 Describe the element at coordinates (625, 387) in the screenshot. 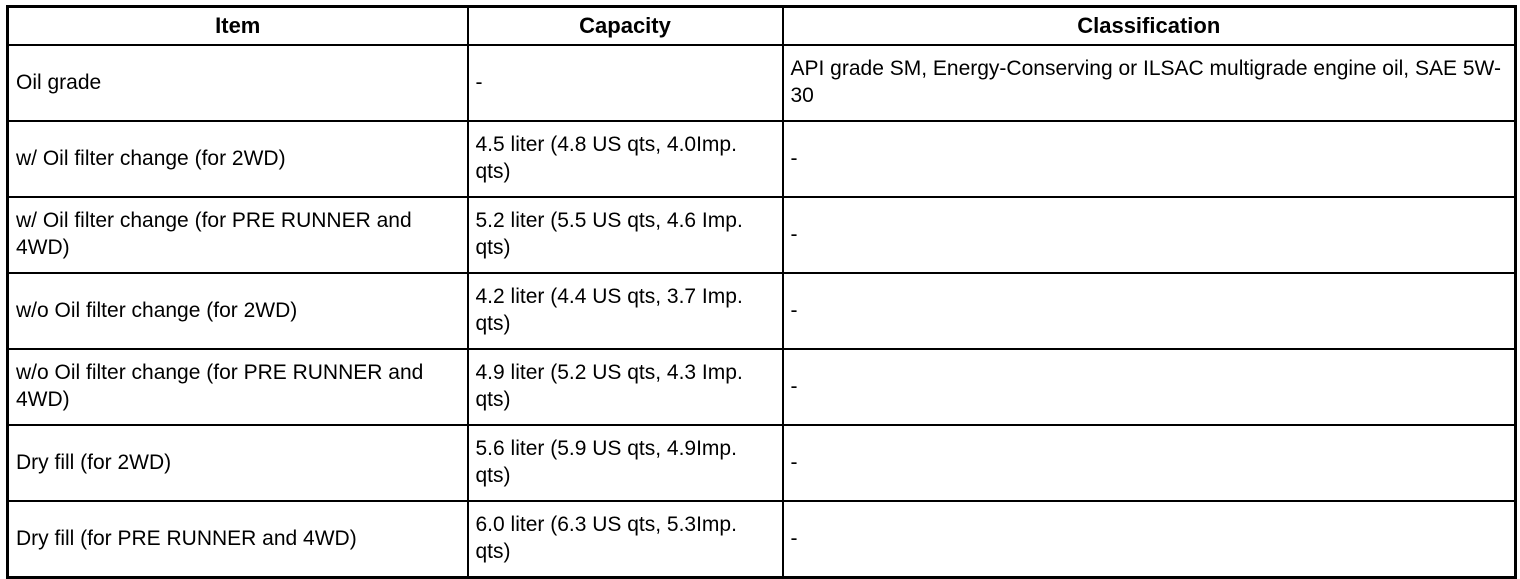

I see `cell-capacity: 4.9 liter (5.2 US qts, 4.3 Imp. qts)` at that location.